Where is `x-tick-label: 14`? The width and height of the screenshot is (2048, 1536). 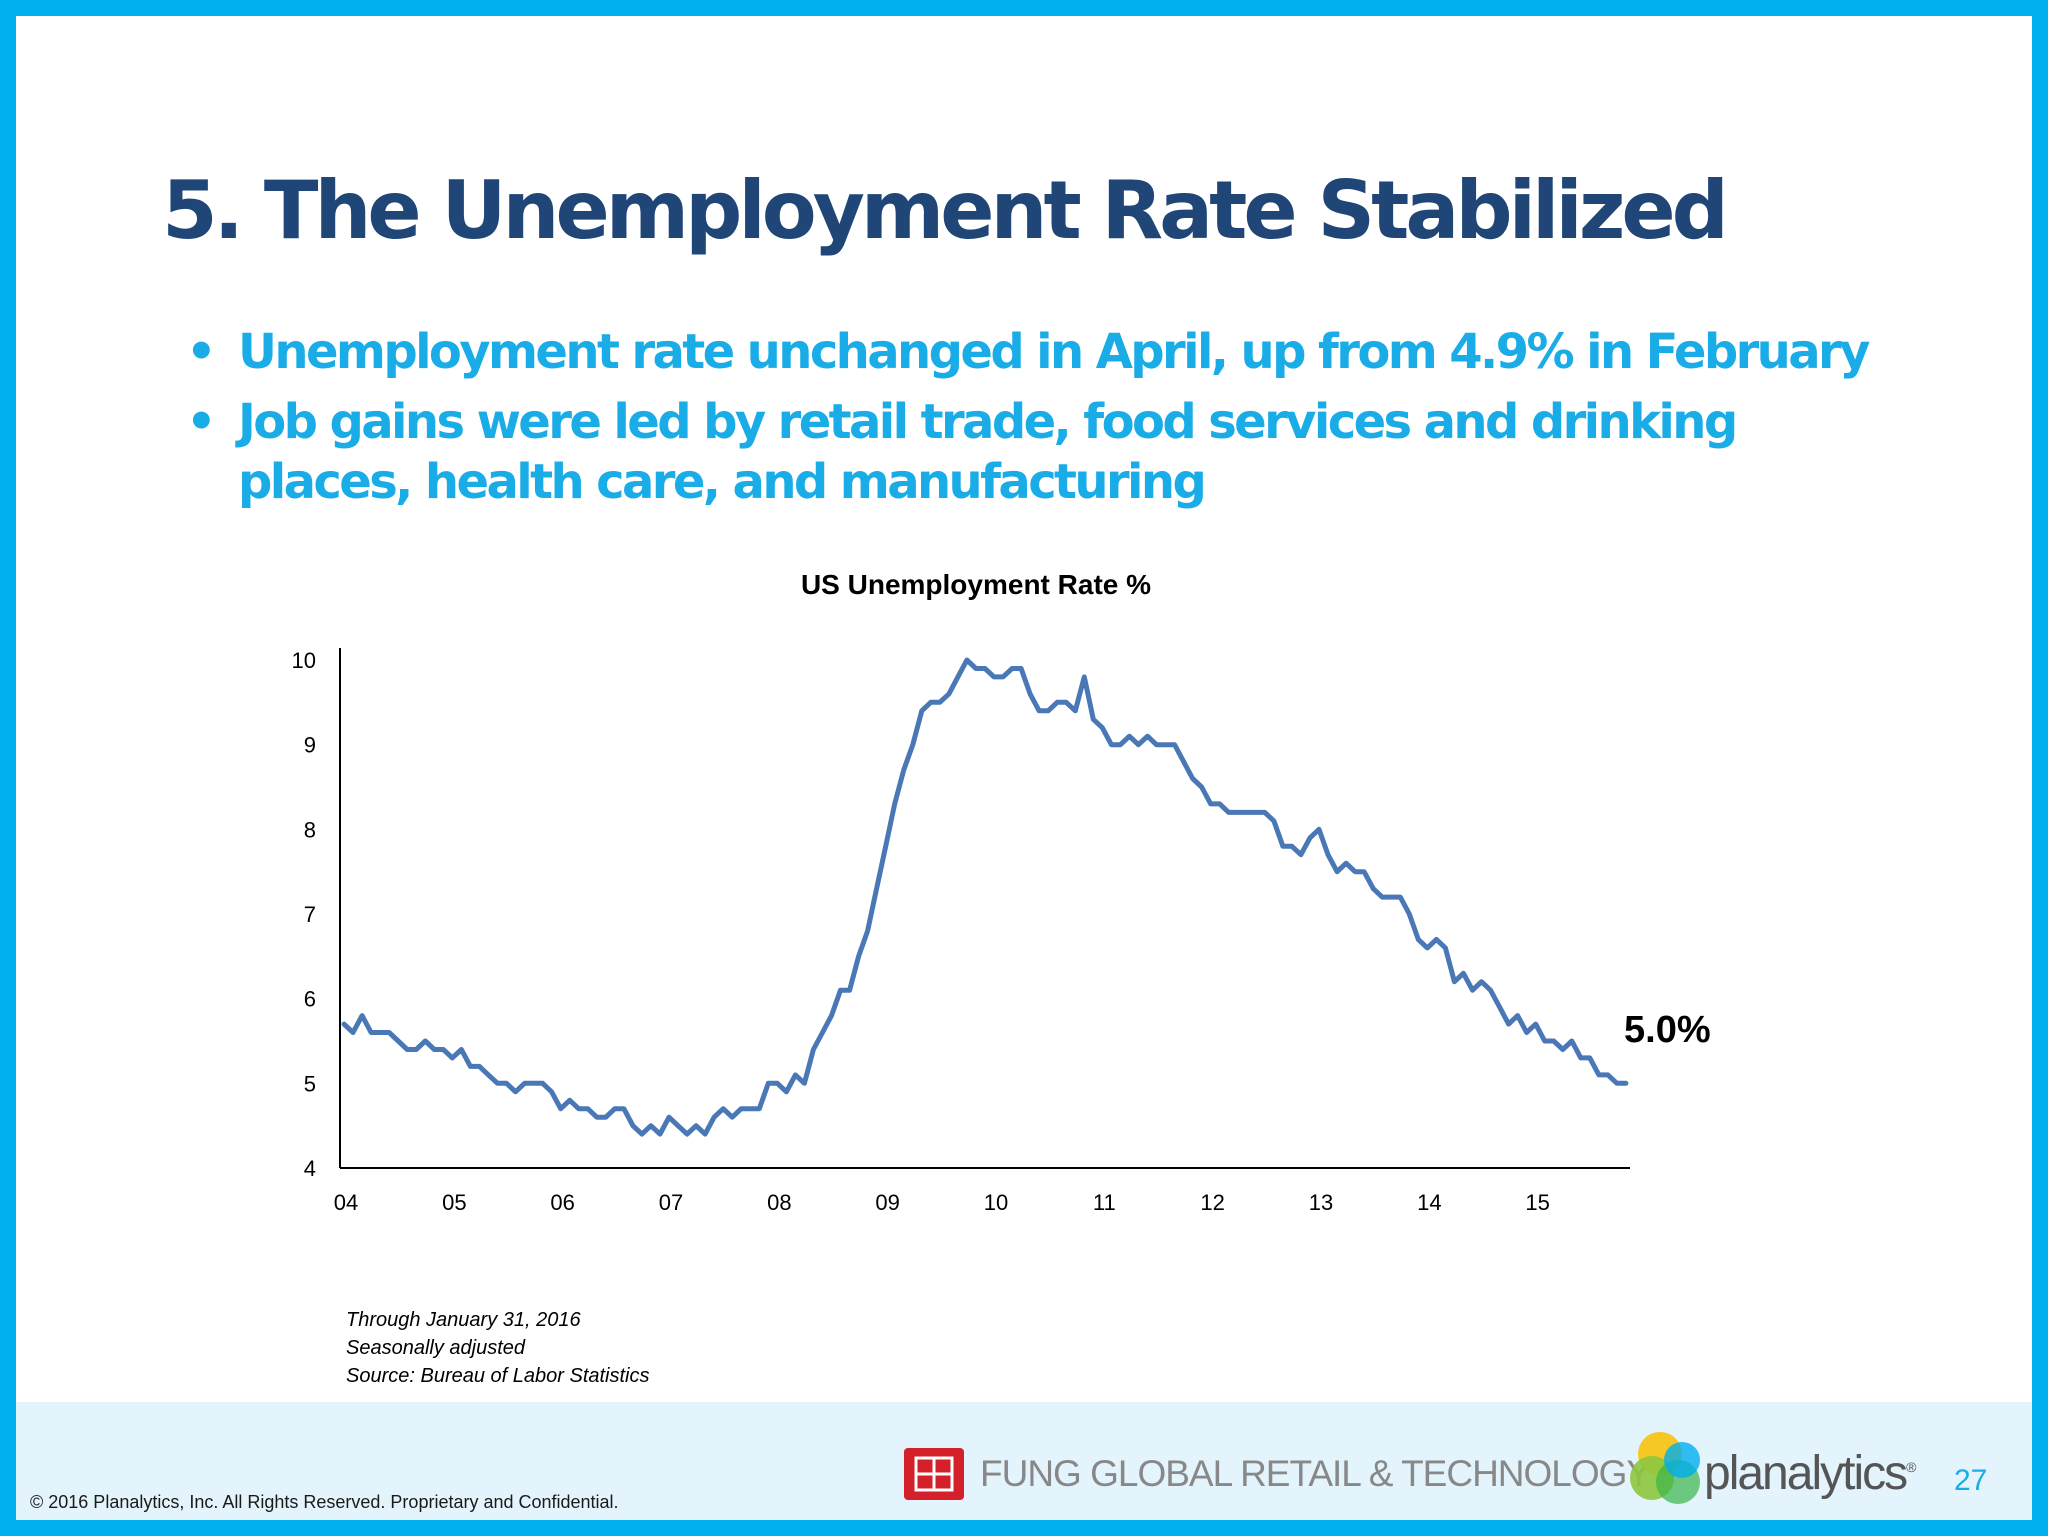
x-tick-label: 14 is located at coordinates (1429, 1202).